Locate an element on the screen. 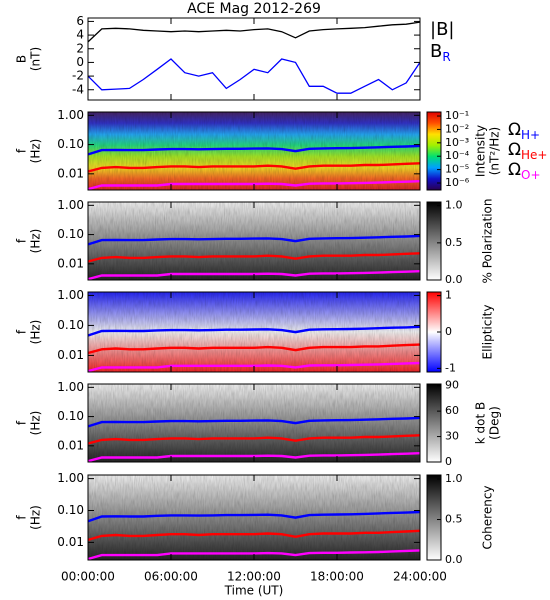 The width and height of the screenshot is (550, 600). y-tick-label: 0 is located at coordinates (80, 62).